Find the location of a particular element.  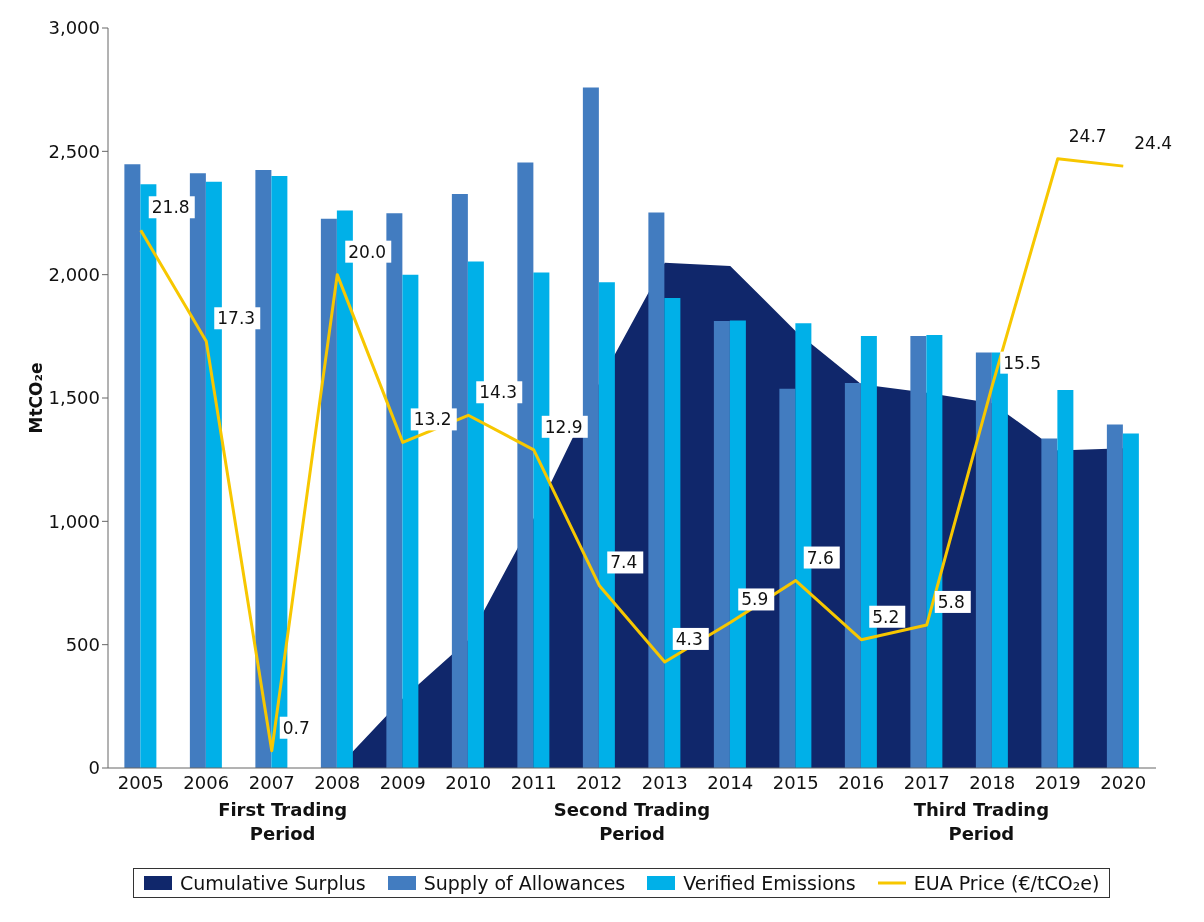

x-tick-label: 2016 is located at coordinates (861, 782).